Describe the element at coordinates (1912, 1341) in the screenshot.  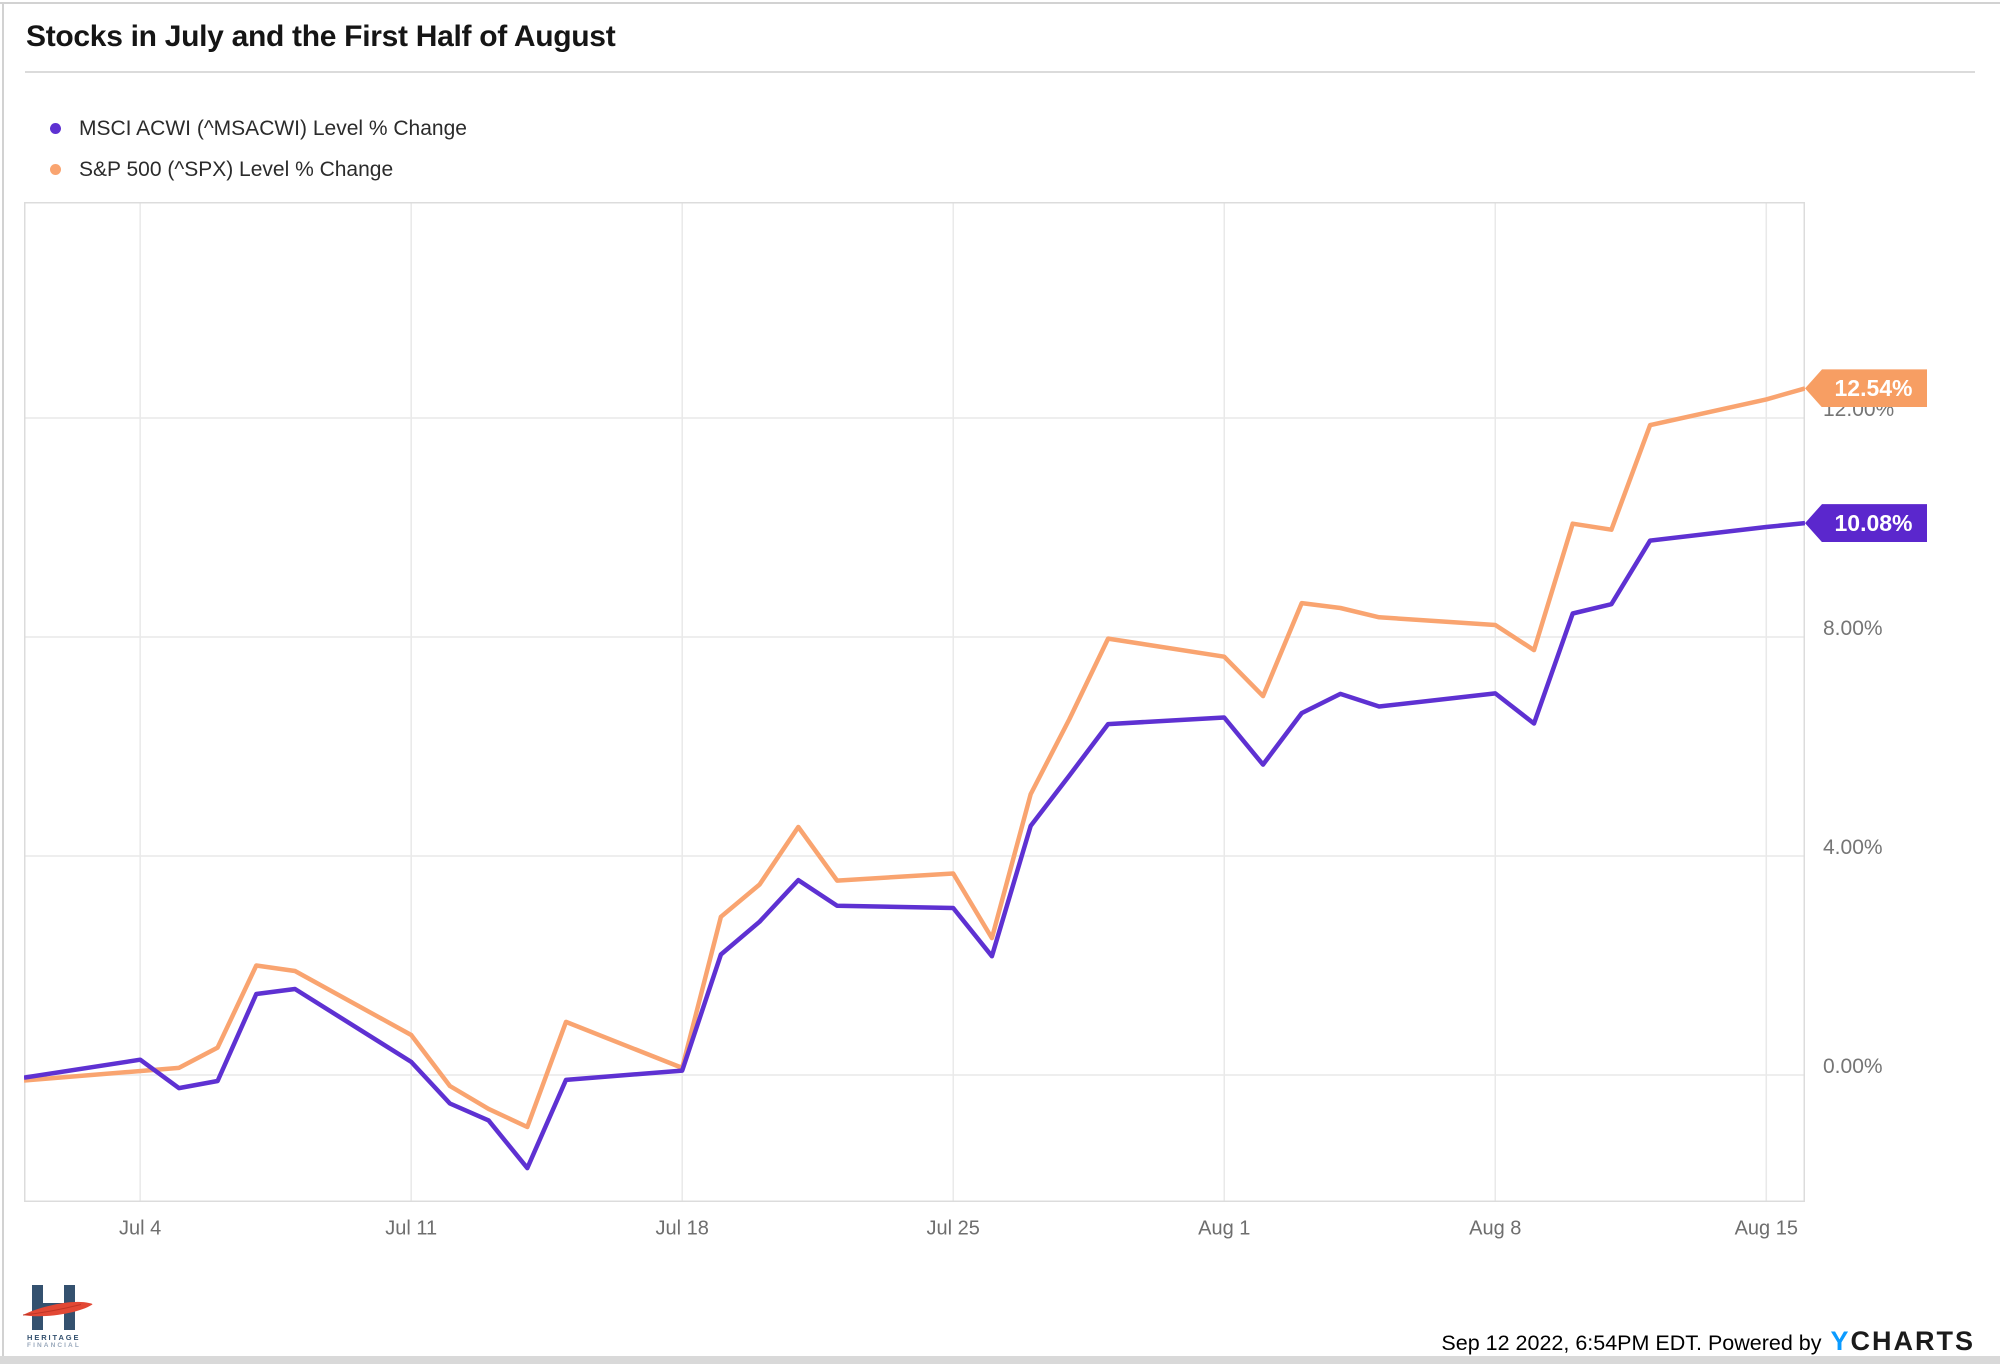
I see `ycharts-wordmark: CHARTS` at that location.